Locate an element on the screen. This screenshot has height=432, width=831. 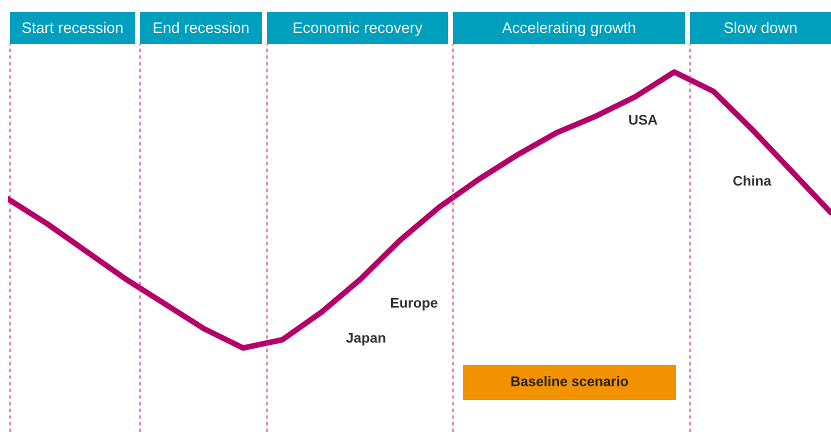
text: End recession is located at coordinates (201, 28).